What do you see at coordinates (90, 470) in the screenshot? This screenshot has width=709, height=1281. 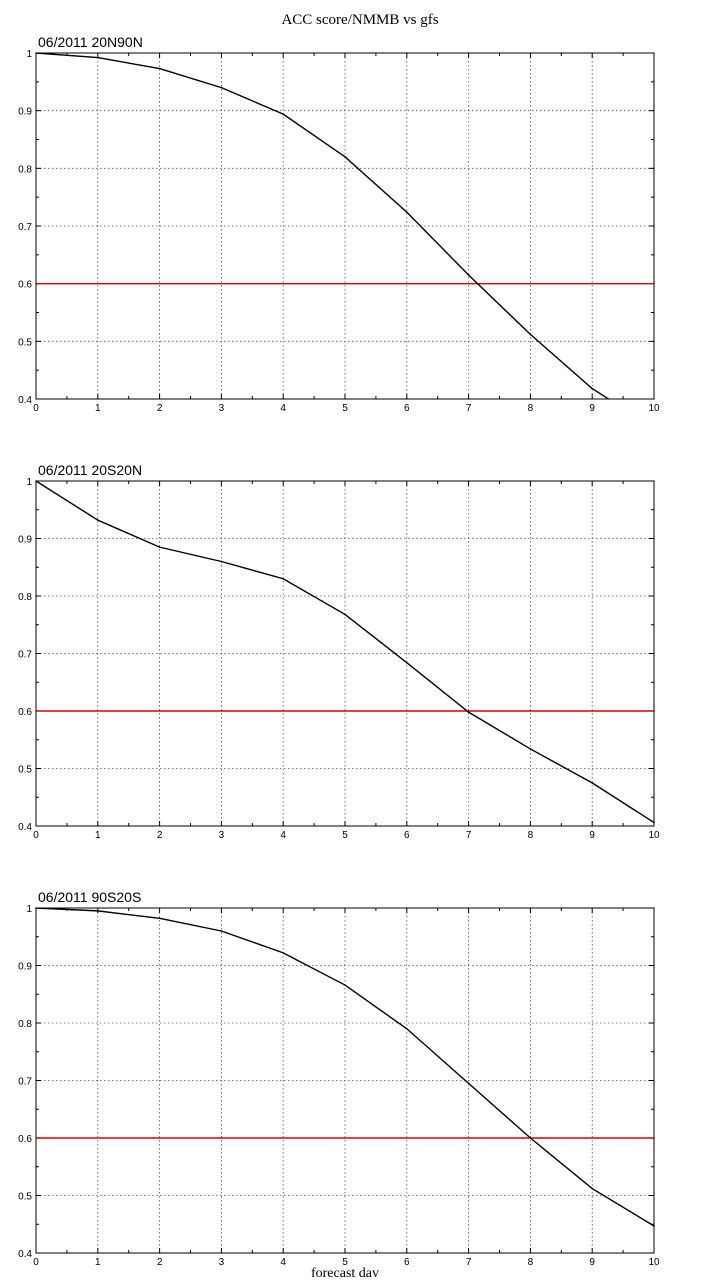 I see `panel-title: 06/2011 20S20N` at bounding box center [90, 470].